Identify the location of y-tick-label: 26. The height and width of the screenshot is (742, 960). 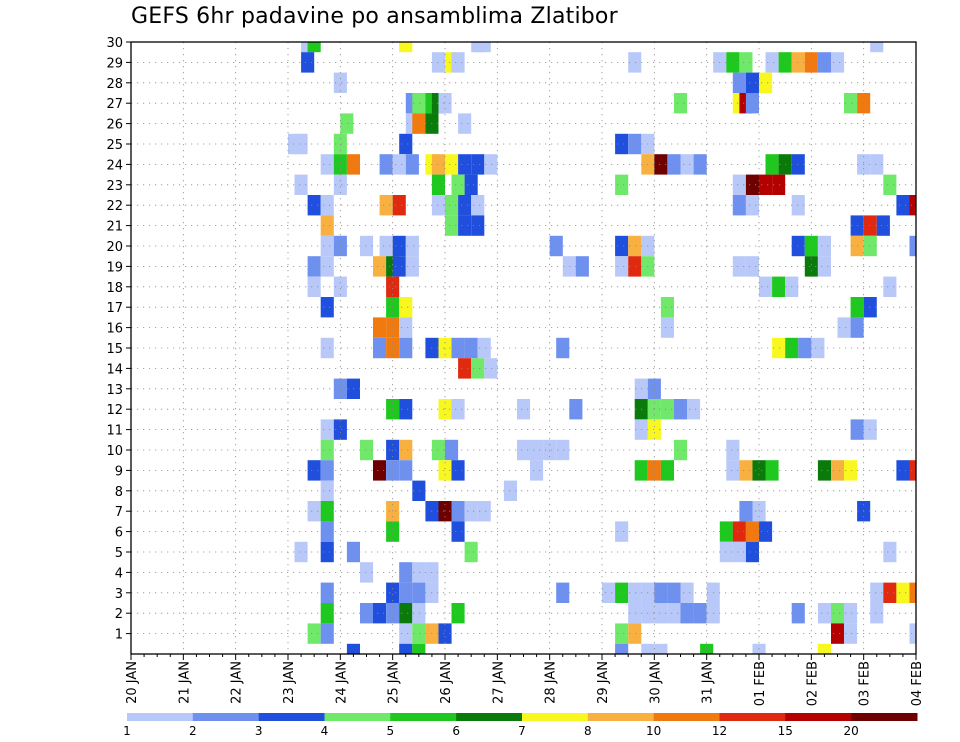
(114, 125).